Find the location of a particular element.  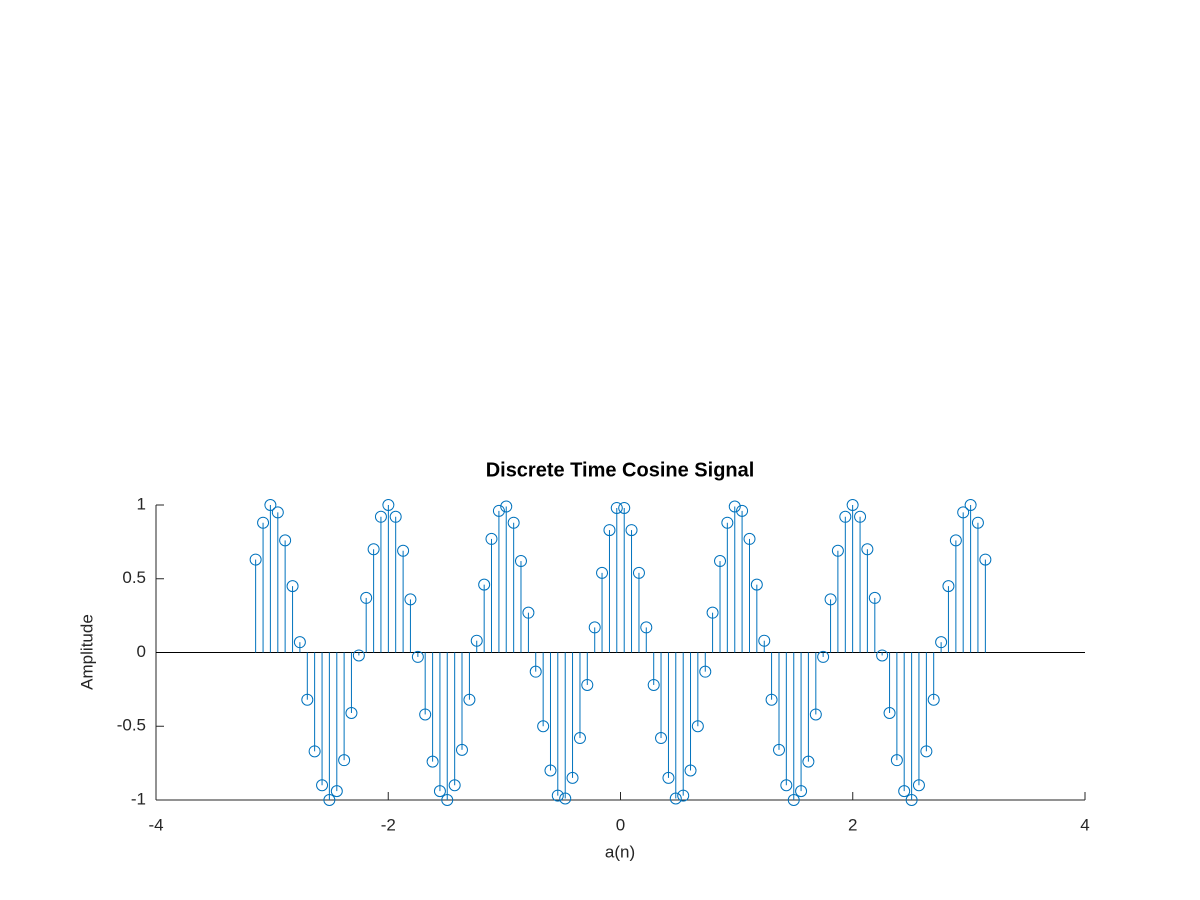

y-tick-label: 0.5 is located at coordinates (134, 577).